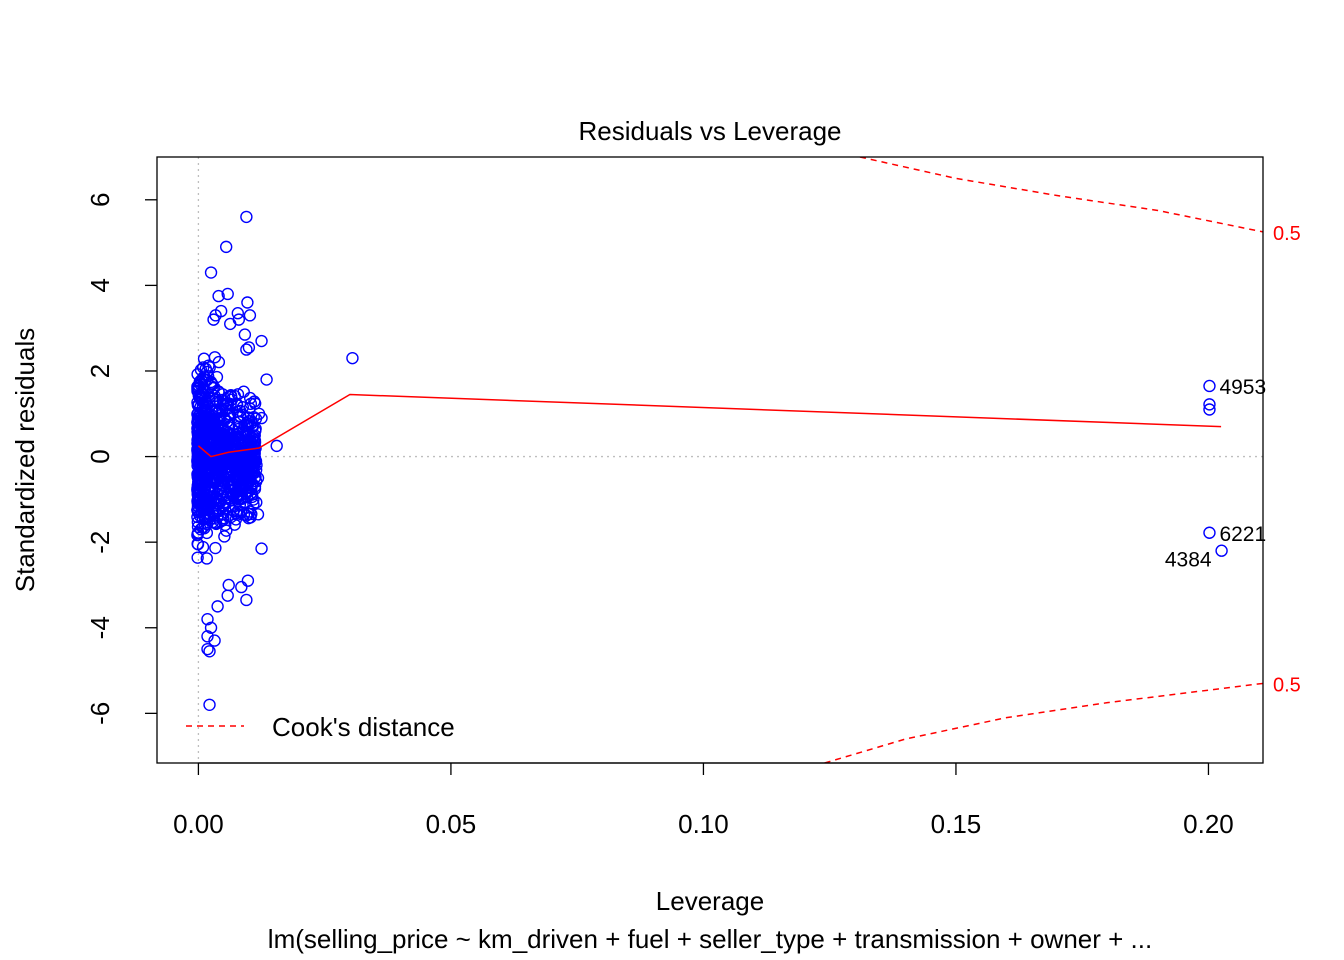 The height and width of the screenshot is (960, 1344). I want to click on cooks-contour-lower, so click(1043, 722).